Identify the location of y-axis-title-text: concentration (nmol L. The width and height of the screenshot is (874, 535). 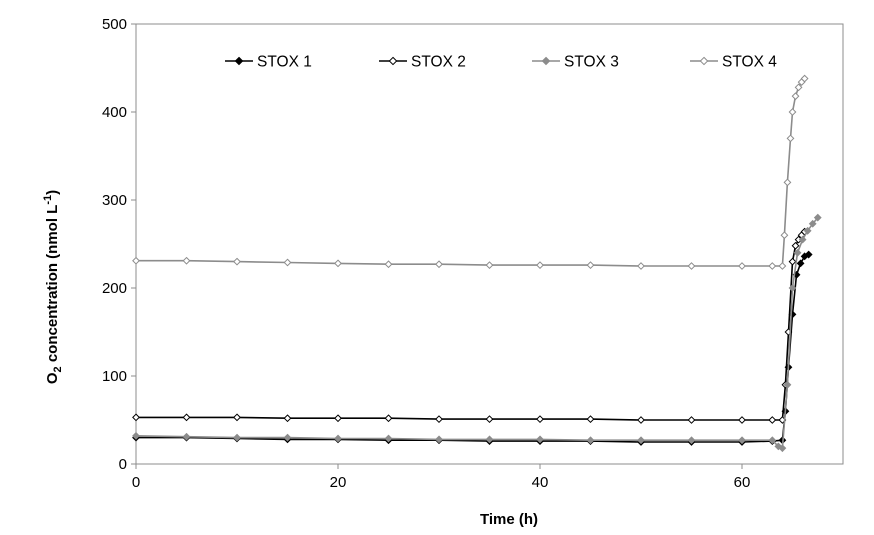
(52, 286).